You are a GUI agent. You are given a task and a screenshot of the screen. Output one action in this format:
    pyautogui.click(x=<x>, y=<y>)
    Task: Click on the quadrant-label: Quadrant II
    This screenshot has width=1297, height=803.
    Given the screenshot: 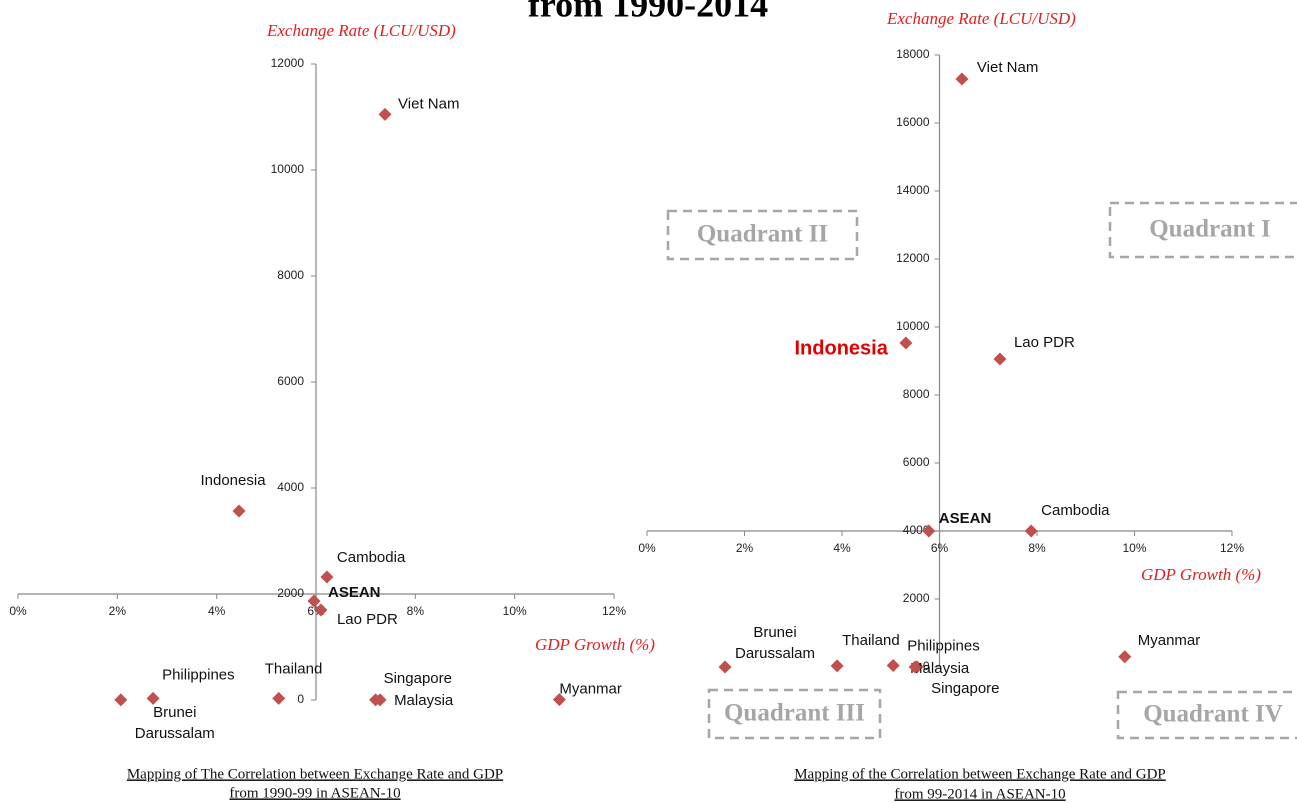 What is the action you would take?
    pyautogui.click(x=762, y=234)
    